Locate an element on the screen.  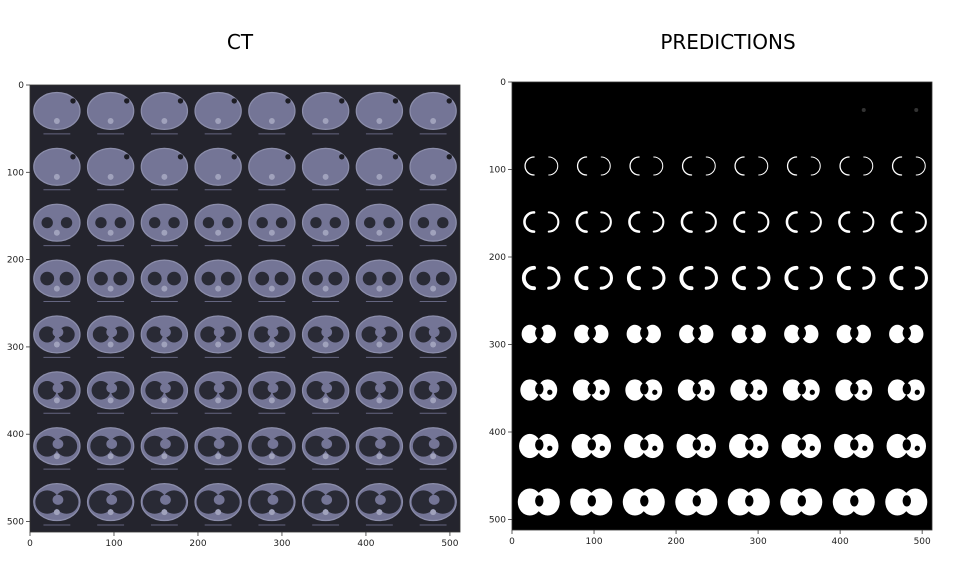
pred-y-tick-label: 300 is located at coordinates (497, 346).